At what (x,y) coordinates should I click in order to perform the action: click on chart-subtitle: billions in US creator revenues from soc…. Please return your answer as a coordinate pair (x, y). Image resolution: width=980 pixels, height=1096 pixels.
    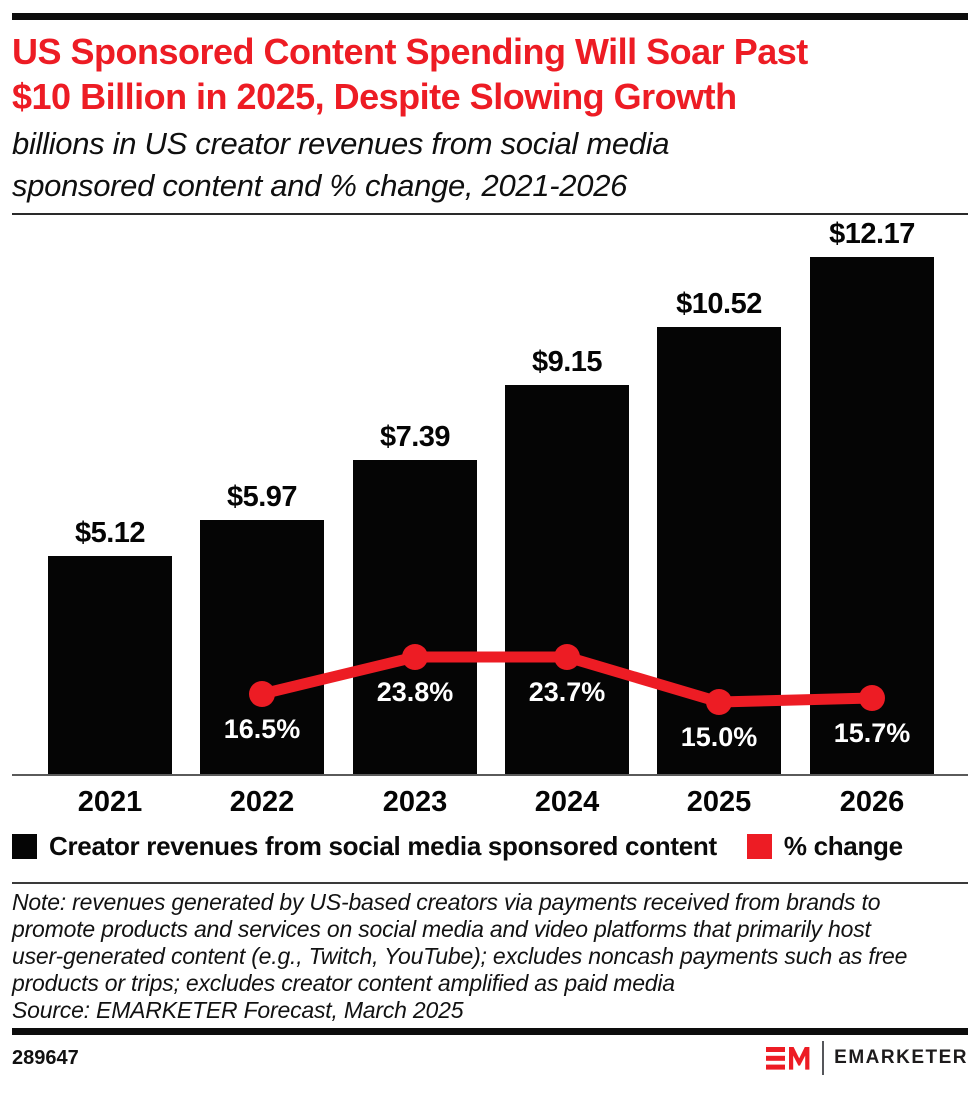
    Looking at the image, I should click on (490, 165).